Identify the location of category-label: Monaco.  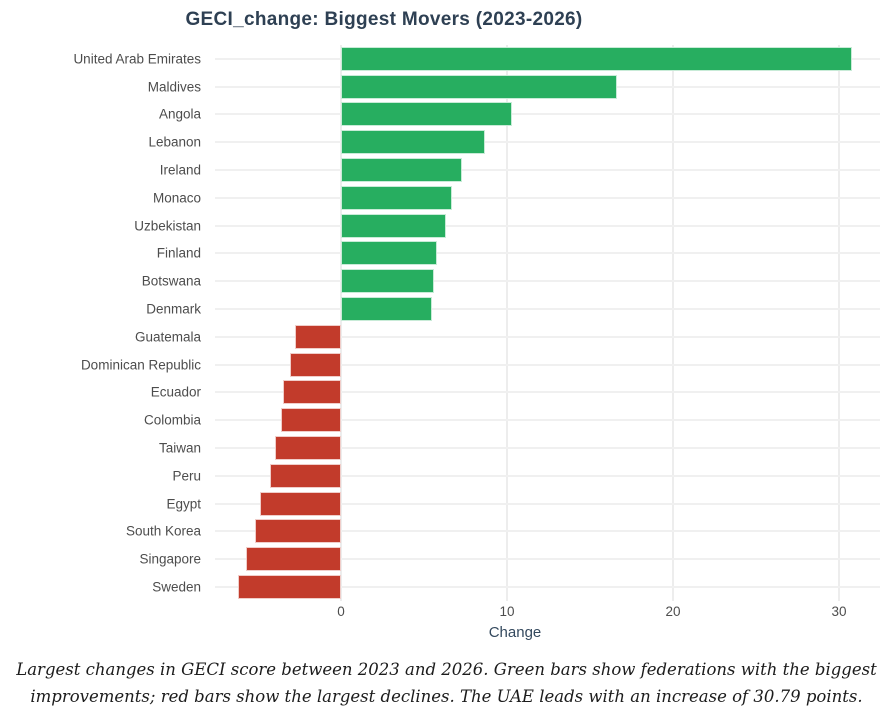
(176, 198).